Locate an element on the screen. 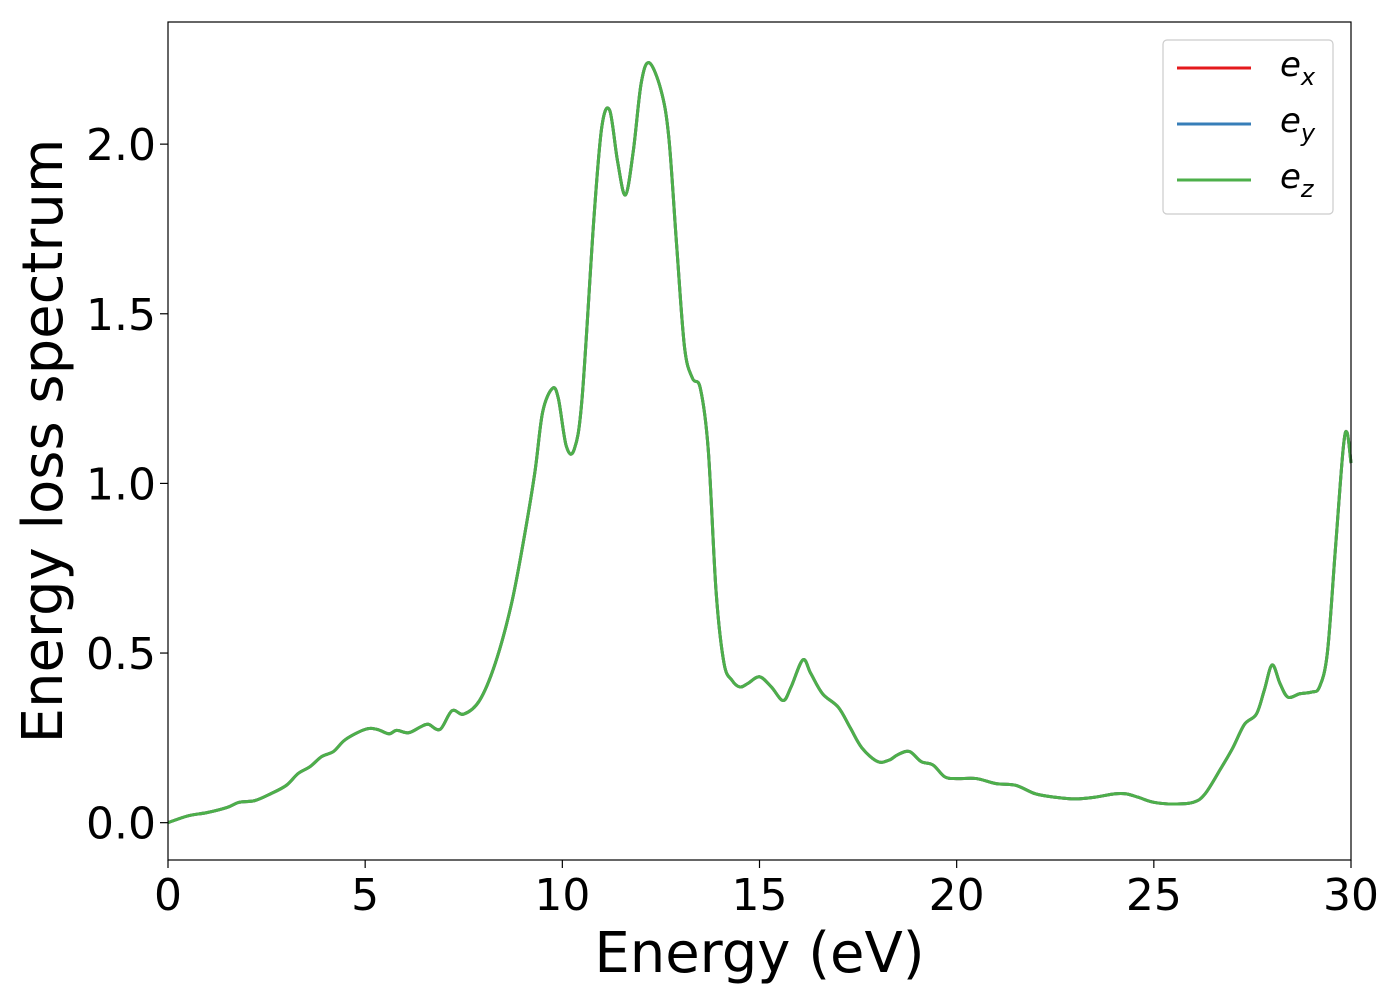  x-tick-label: 15 is located at coordinates (760, 895).